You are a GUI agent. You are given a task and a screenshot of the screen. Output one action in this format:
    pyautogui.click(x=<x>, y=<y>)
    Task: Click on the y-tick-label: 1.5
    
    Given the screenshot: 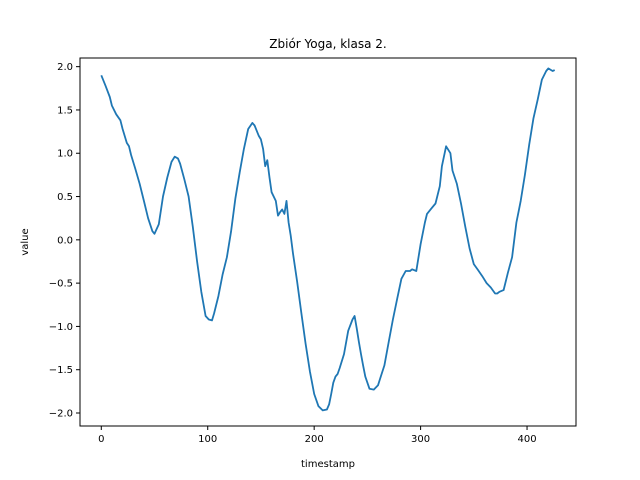 What is the action you would take?
    pyautogui.click(x=65, y=110)
    